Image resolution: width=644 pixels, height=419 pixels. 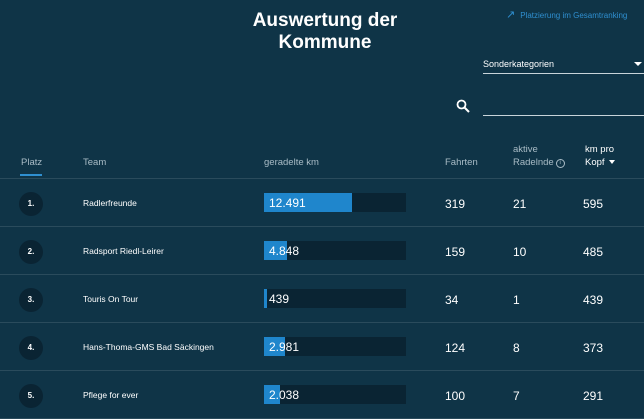 I want to click on ranking-link: ↗ Platzierung im Gesamtranking, so click(x=567, y=15).